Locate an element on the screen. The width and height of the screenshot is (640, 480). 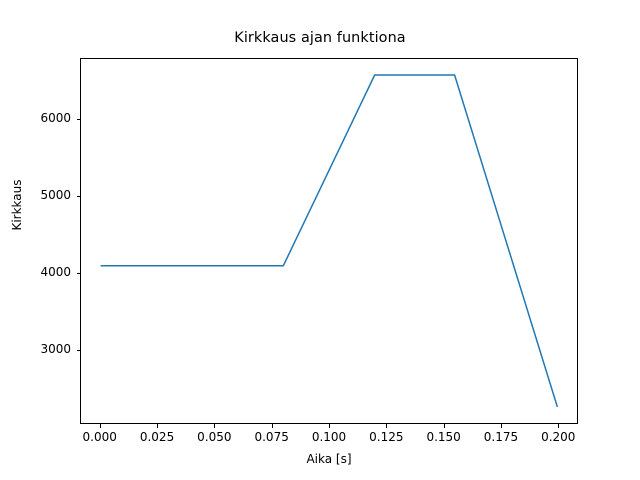
x-tick-label: 0.000 is located at coordinates (99, 437).